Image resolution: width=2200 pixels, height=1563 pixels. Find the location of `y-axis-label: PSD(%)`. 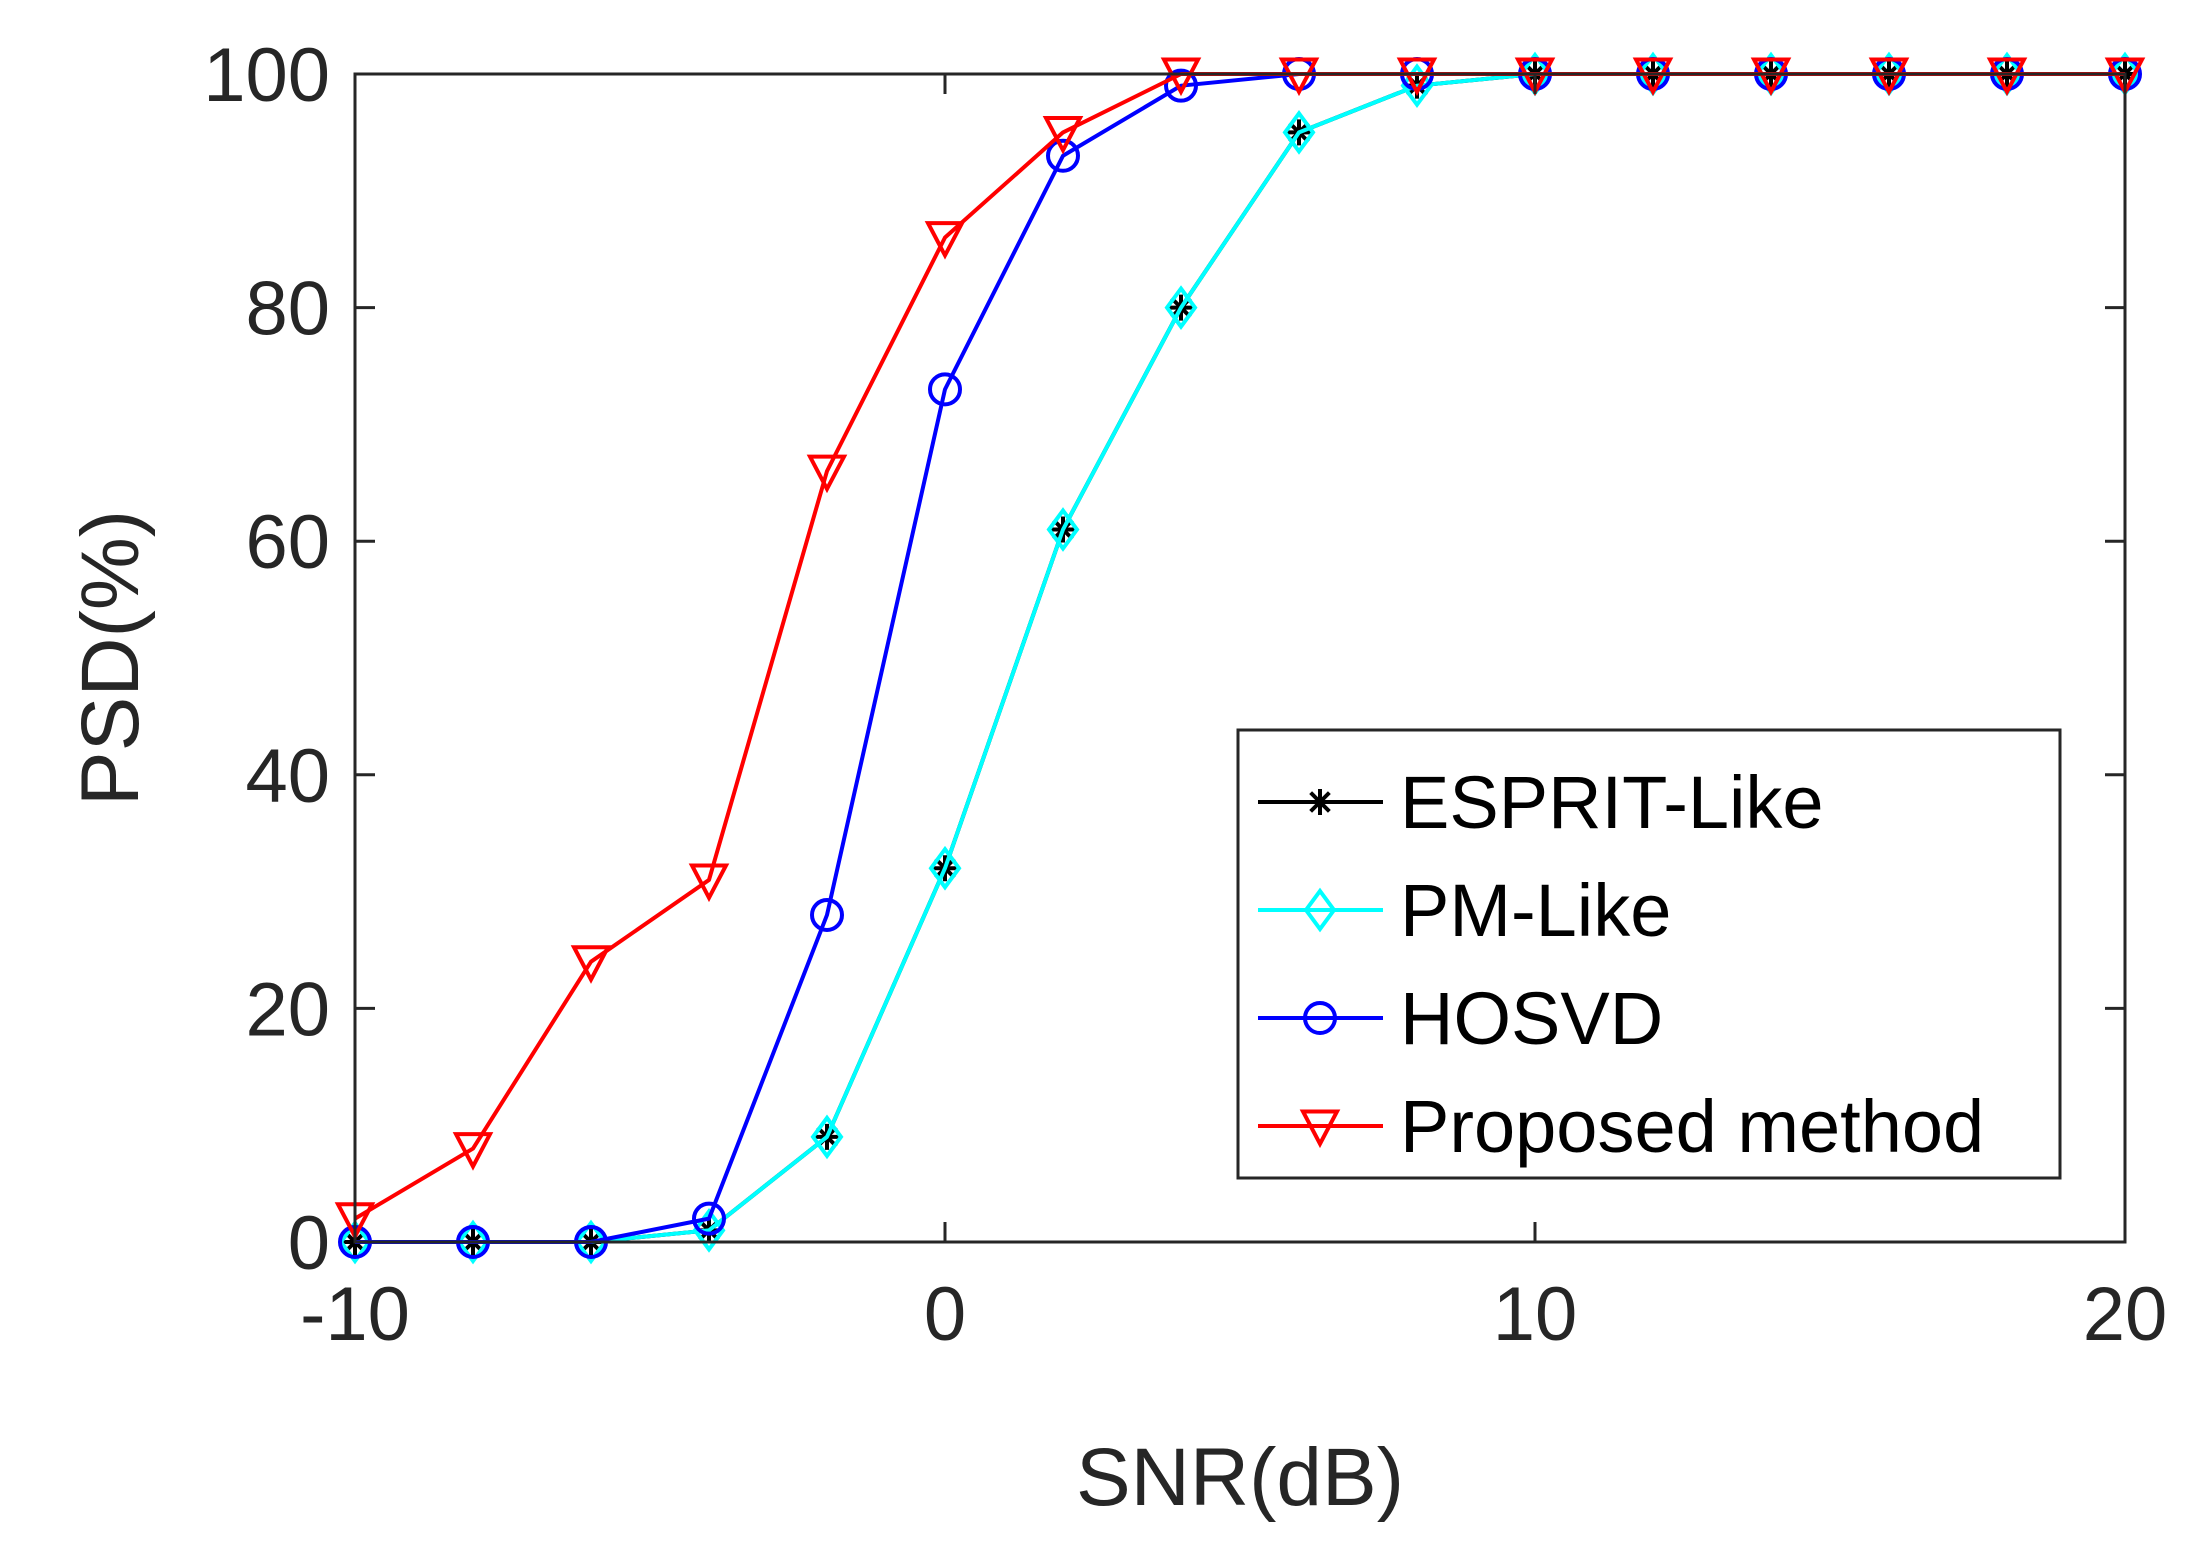

y-axis-label: PSD(%) is located at coordinates (110, 658).